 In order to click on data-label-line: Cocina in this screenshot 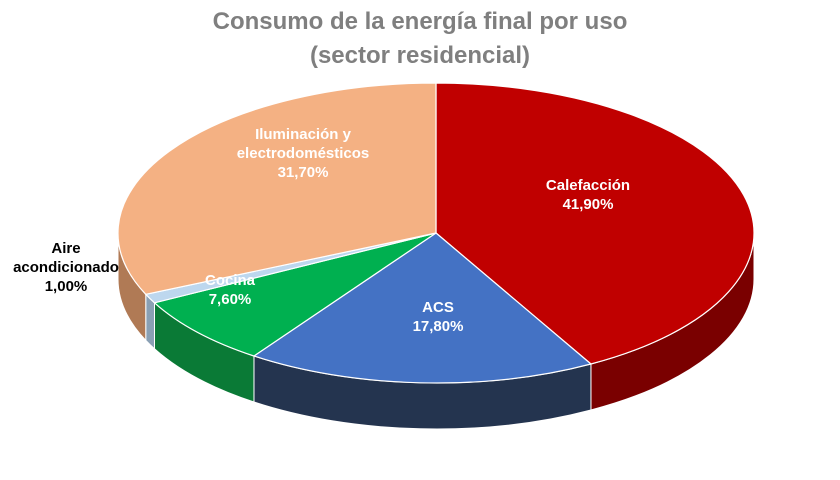, I will do `click(230, 280)`.